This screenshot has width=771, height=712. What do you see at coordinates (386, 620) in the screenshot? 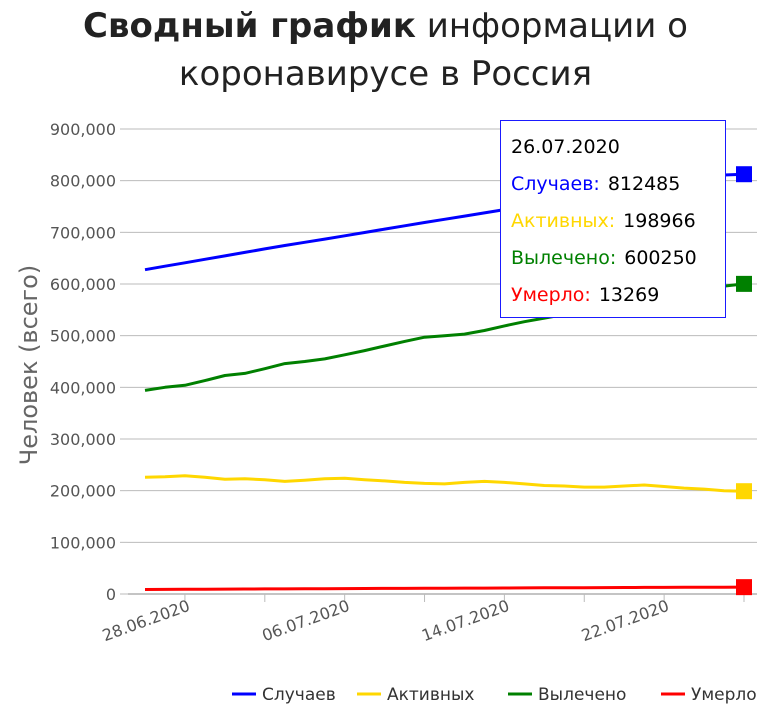
I see `x-axis-ticks: 28.06.2020 06.07.2020 14.07.2020 22.07.2020` at bounding box center [386, 620].